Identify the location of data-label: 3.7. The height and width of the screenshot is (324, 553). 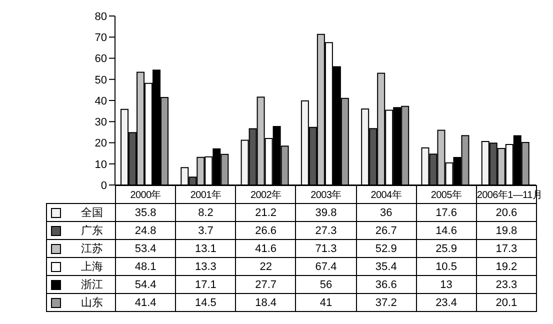
(206, 231).